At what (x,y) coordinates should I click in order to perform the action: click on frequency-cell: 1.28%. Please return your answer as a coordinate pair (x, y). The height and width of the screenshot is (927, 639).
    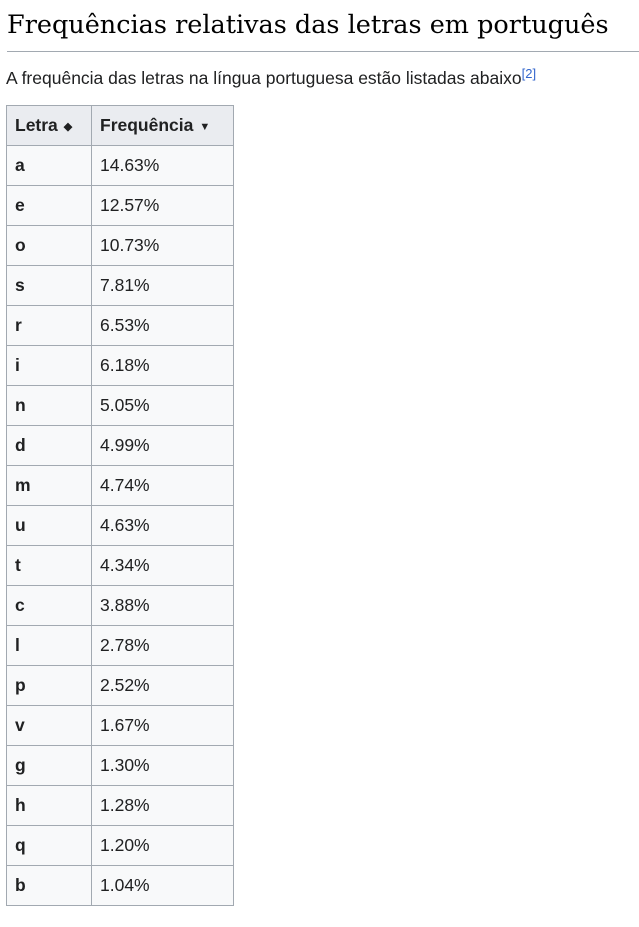
    Looking at the image, I should click on (162, 805).